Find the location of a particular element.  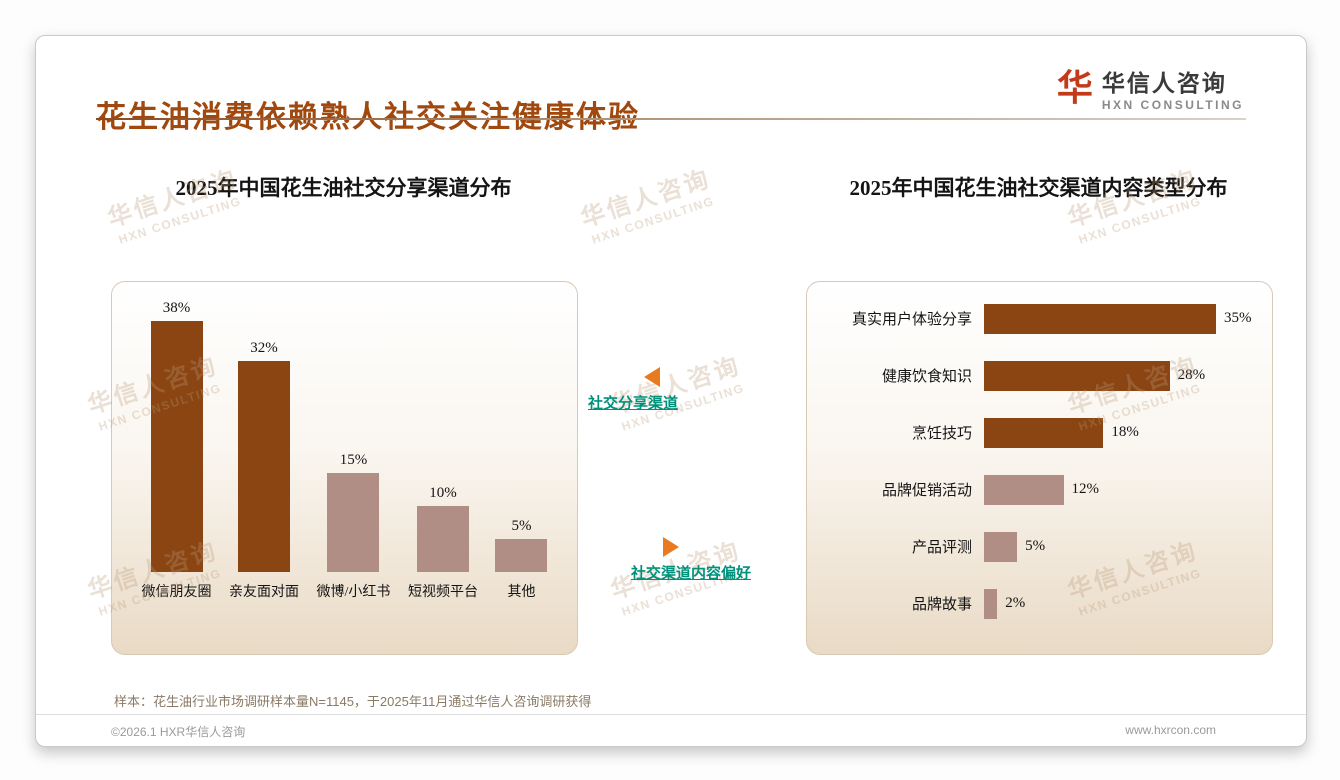

bar-value-label: 38% is located at coordinates (176, 308).